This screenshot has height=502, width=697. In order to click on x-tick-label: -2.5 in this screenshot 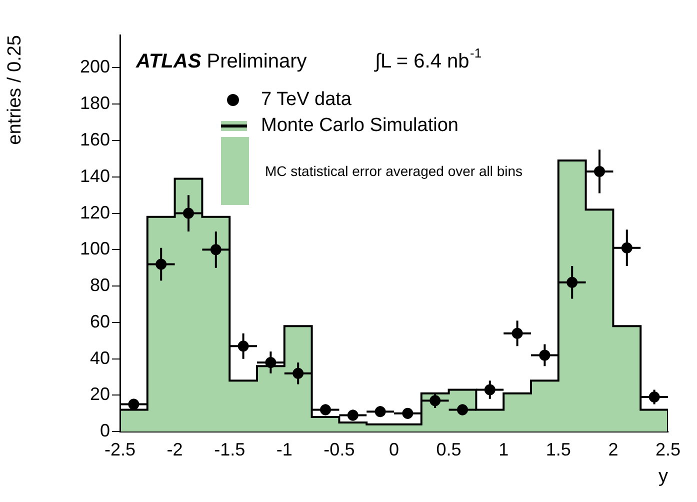, I will do `click(120, 449)`.